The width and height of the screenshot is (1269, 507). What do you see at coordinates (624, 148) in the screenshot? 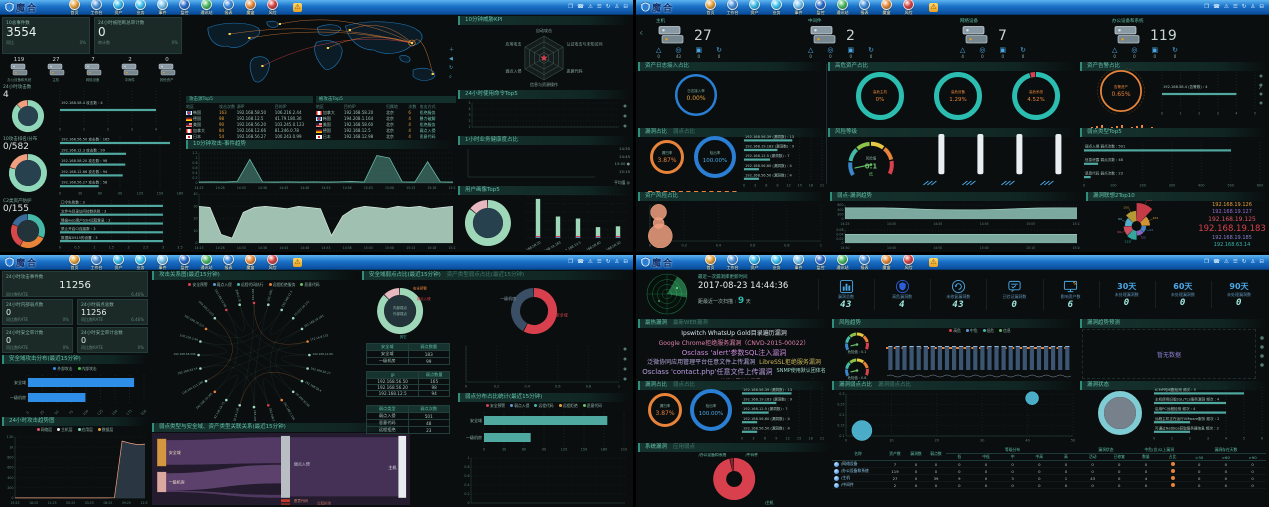
I see `time-item-0: 14:30` at bounding box center [624, 148].